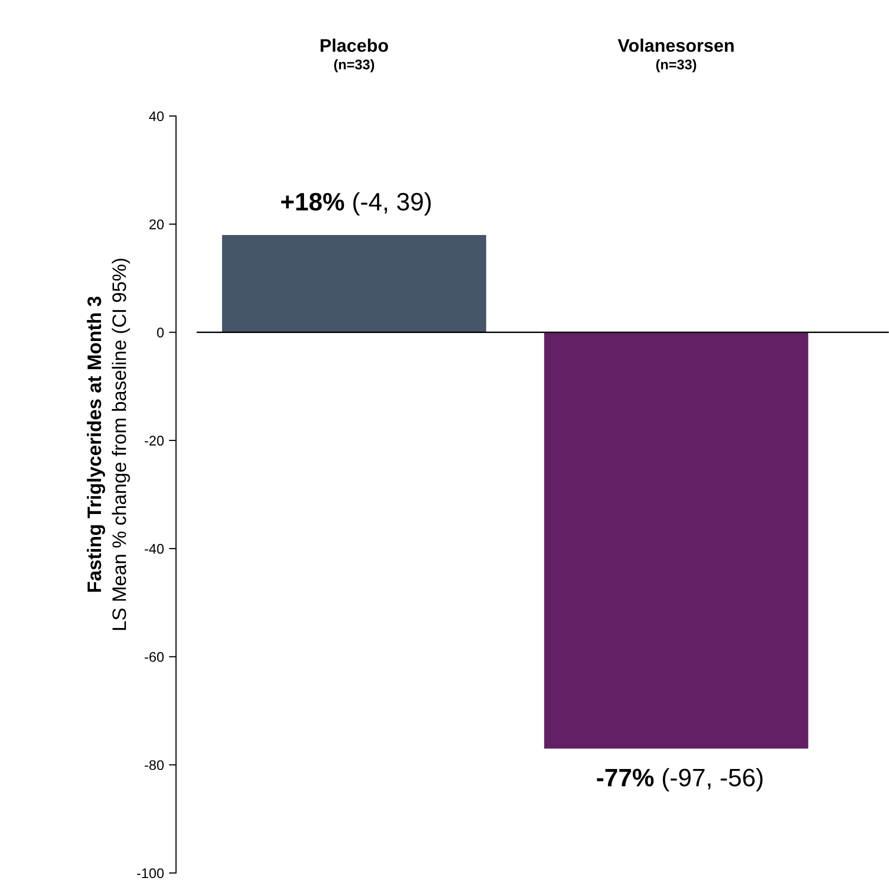  What do you see at coordinates (356, 204) in the screenshot?
I see `data-label: +18% (-4, 39)` at bounding box center [356, 204].